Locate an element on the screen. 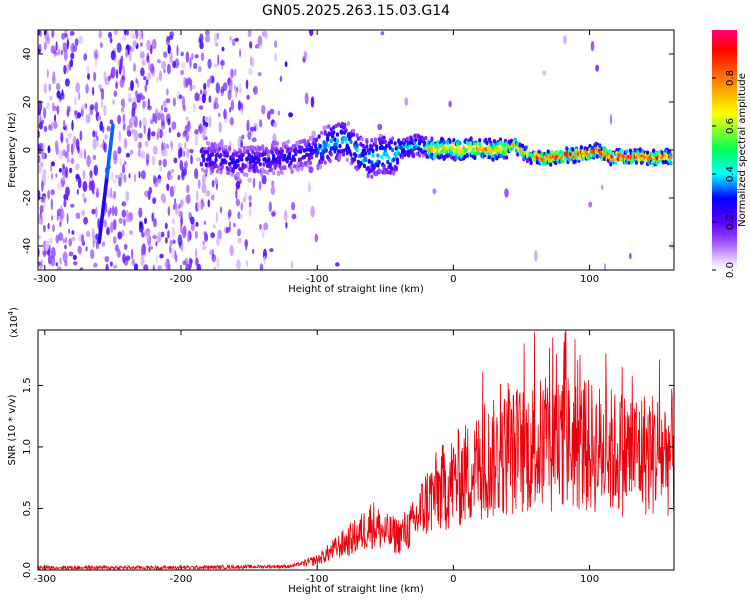 This screenshot has height=600, width=750. y-tick-label: -20 is located at coordinates (27, 198).